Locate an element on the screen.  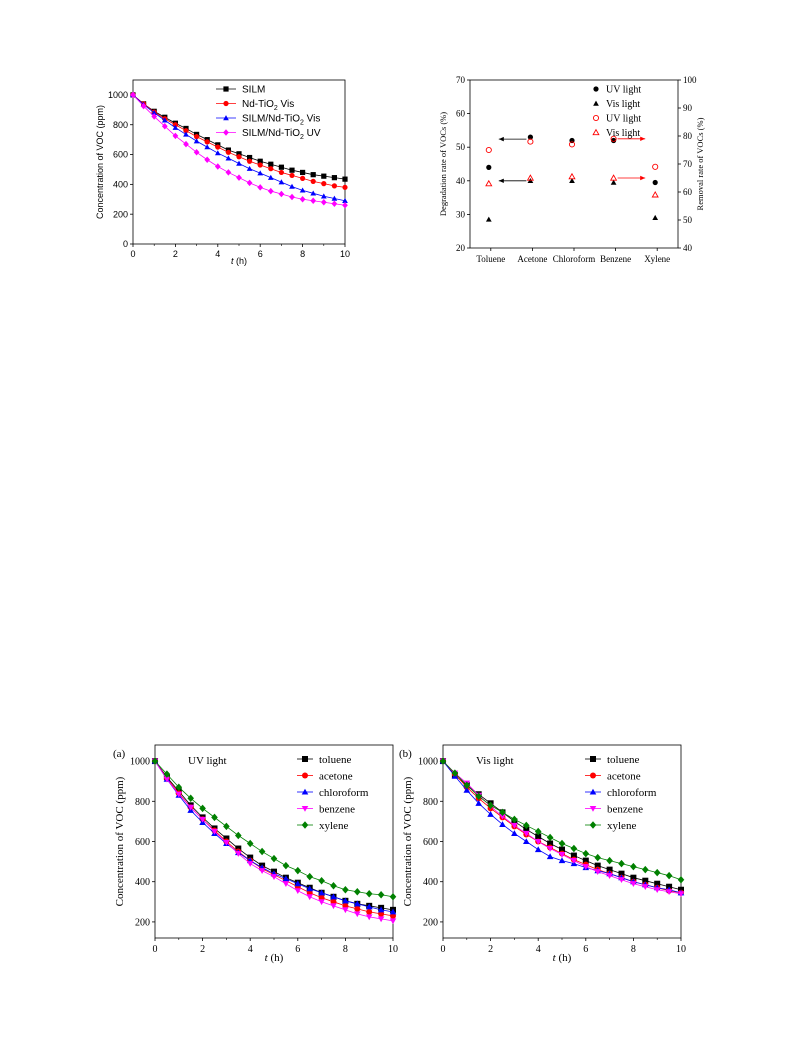
series-acetone is located at coordinates (562, 827).